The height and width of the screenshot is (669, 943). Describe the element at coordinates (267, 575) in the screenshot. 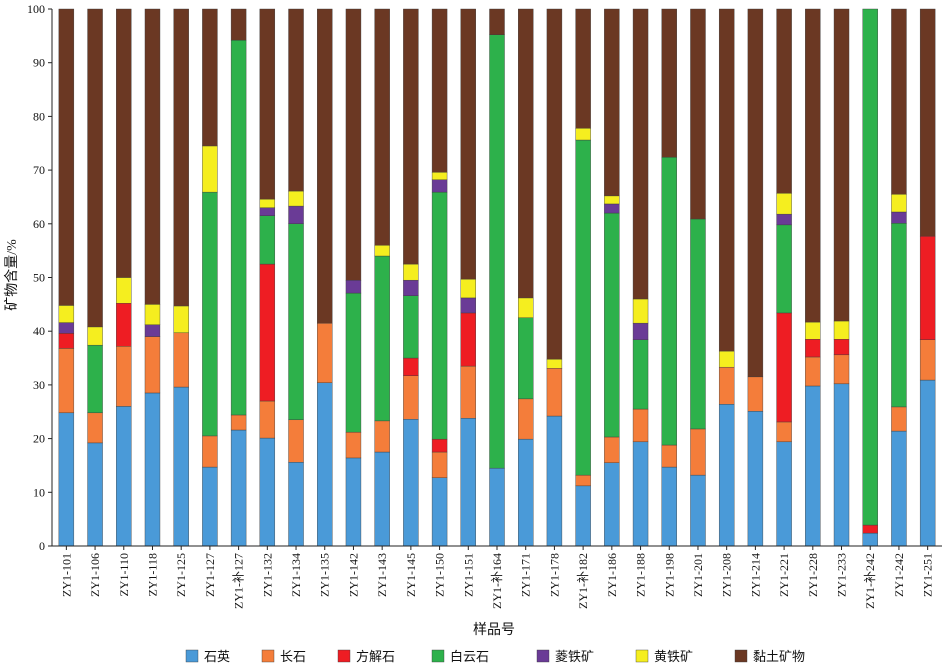

I see `x-tick-label: ZY1-132` at that location.